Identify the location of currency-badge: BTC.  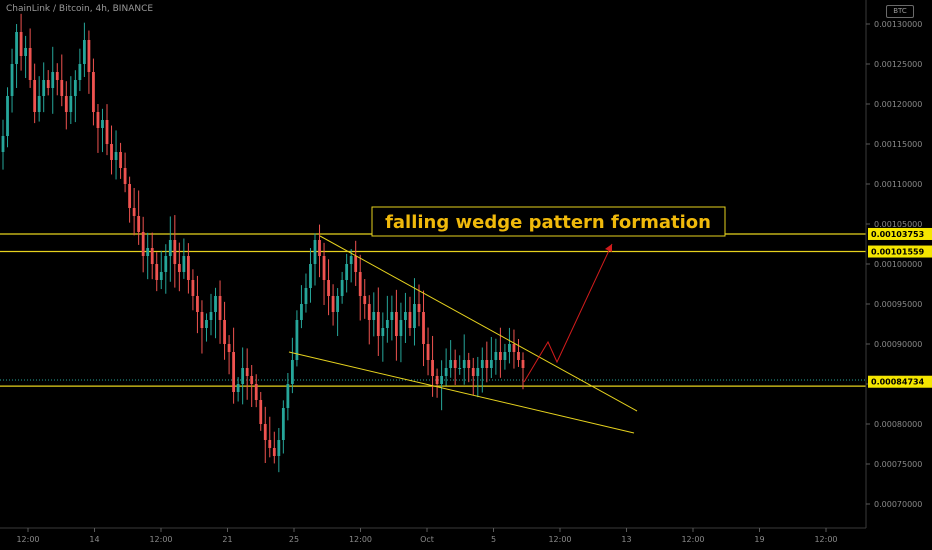
(900, 11).